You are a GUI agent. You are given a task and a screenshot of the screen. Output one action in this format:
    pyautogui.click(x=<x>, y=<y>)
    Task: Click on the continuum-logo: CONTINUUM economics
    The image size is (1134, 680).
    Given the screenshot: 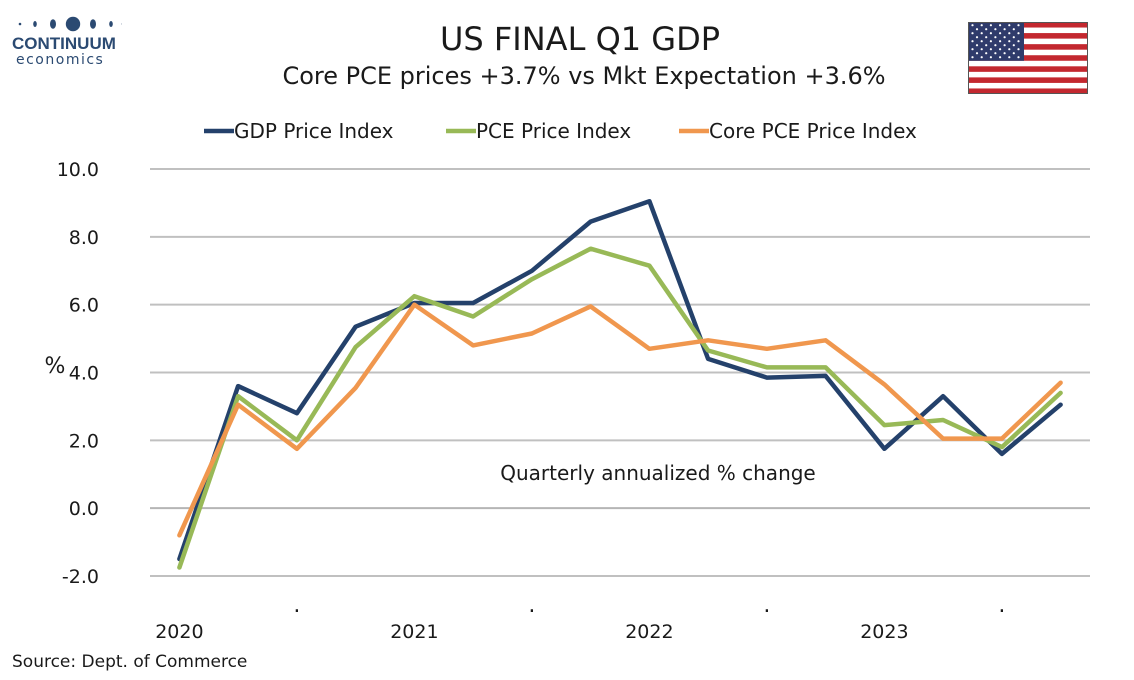 What is the action you would take?
    pyautogui.click(x=72, y=41)
    